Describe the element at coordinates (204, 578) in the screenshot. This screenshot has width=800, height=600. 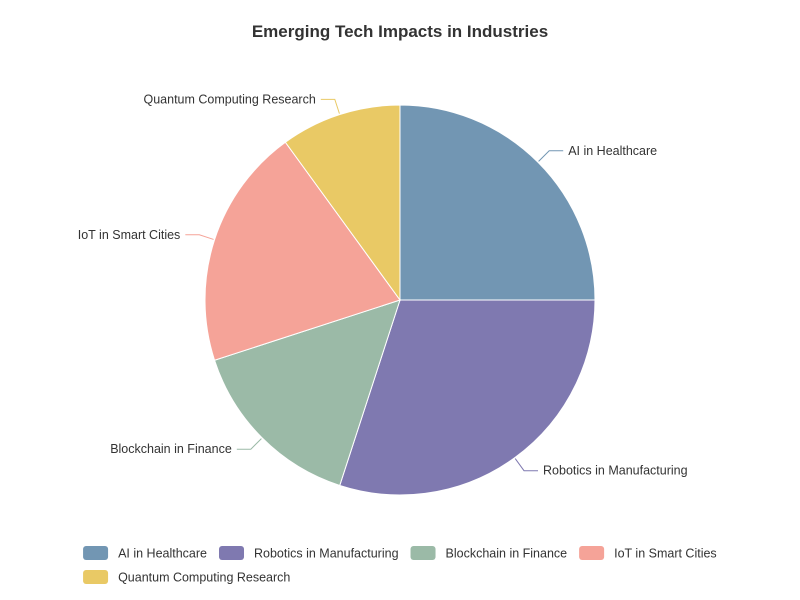
I see `legend-label: Quantum Computing Research` at that location.